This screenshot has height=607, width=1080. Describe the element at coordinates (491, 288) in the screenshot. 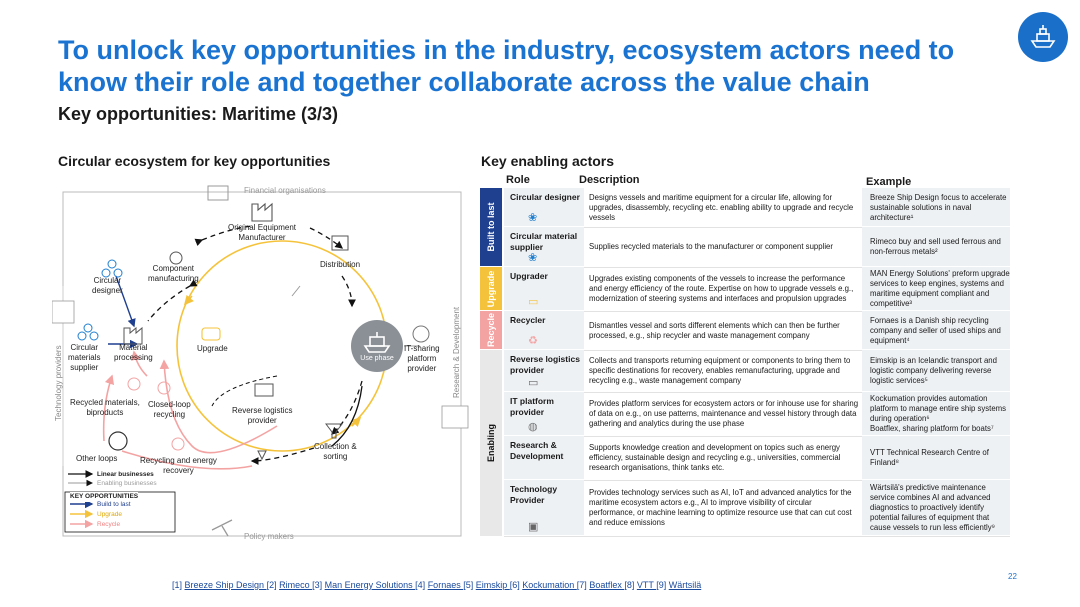

I see `band-upgrade: Upgrade` at that location.